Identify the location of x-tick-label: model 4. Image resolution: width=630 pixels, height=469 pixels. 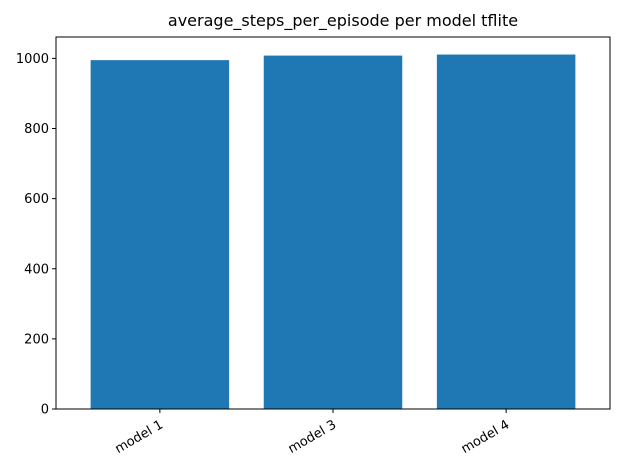
(485, 436).